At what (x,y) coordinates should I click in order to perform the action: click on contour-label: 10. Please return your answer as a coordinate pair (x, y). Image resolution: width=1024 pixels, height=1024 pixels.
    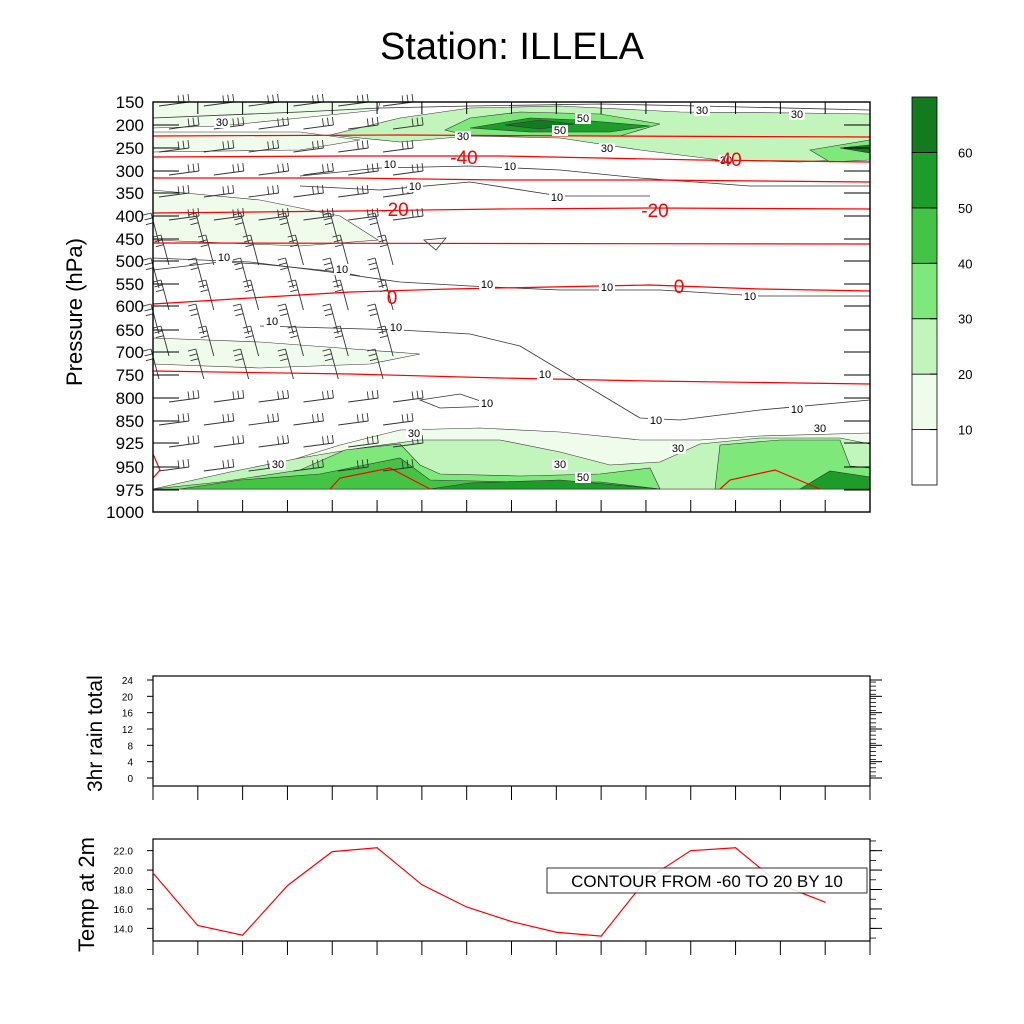
    Looking at the image, I should click on (224, 258).